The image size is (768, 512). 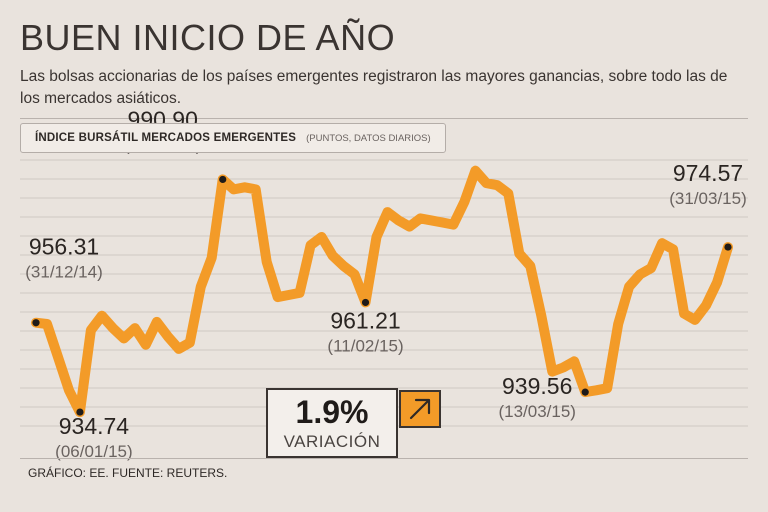 What do you see at coordinates (384, 118) in the screenshot?
I see `header-divider` at bounding box center [384, 118].